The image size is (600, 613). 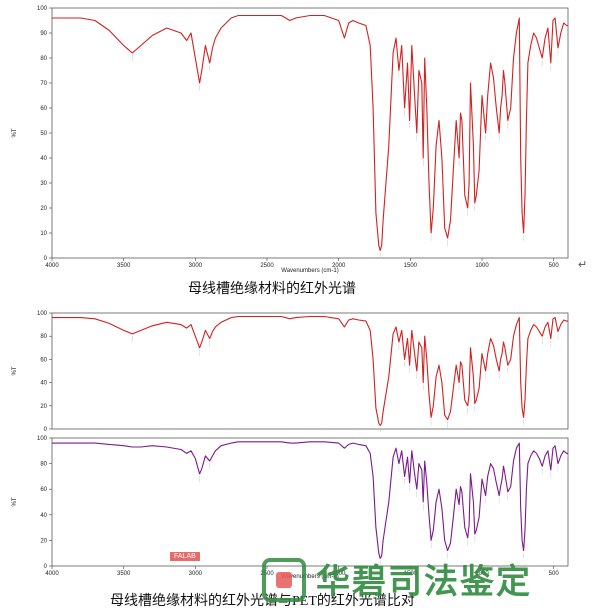 What do you see at coordinates (272, 289) in the screenshot?
I see `caption-top: 母线槽绝缘材料的红外光谱` at bounding box center [272, 289].